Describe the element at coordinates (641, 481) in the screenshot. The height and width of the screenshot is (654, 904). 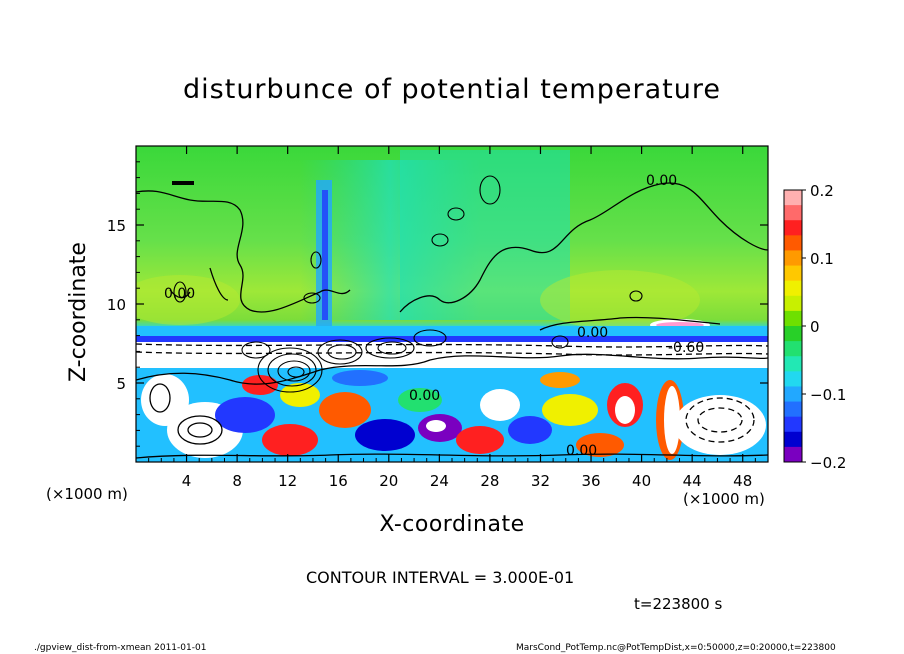
I see `x-tick-label: 40` at that location.